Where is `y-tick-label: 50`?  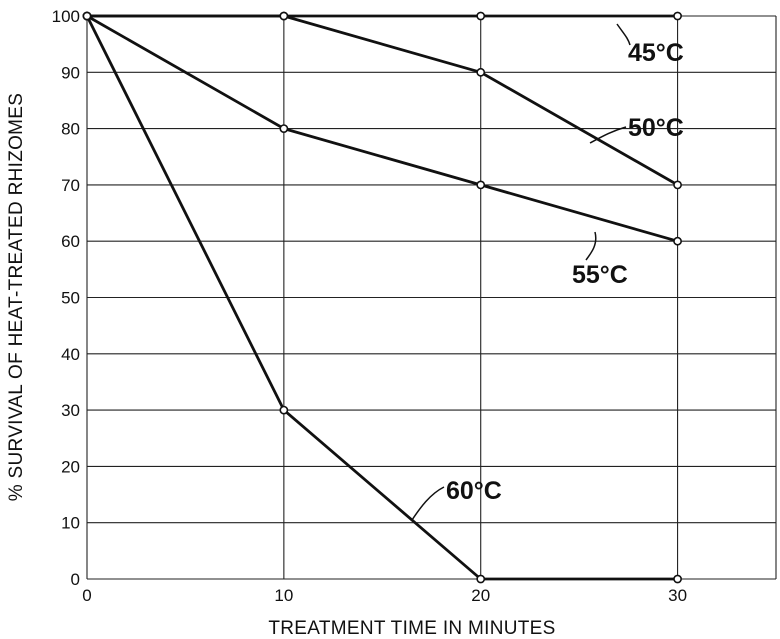 y-tick-label: 50 is located at coordinates (70, 298).